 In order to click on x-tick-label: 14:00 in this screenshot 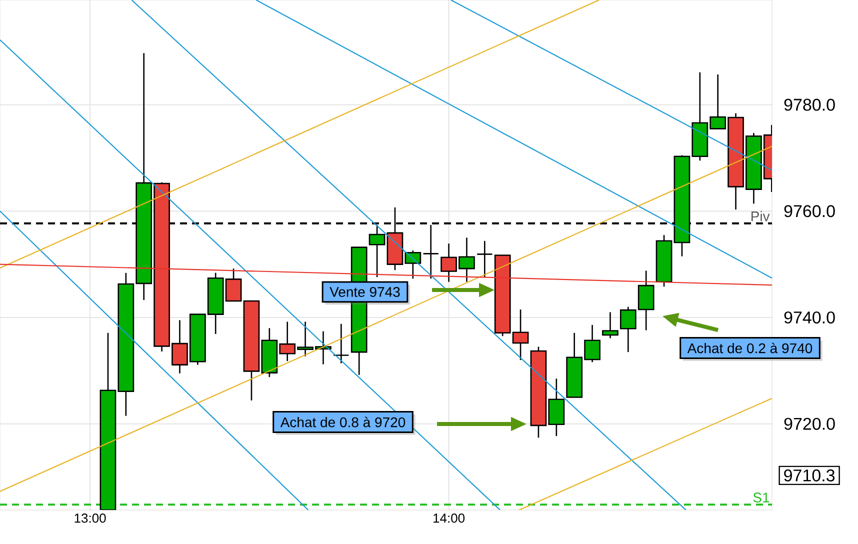, I will do `click(449, 518)`.